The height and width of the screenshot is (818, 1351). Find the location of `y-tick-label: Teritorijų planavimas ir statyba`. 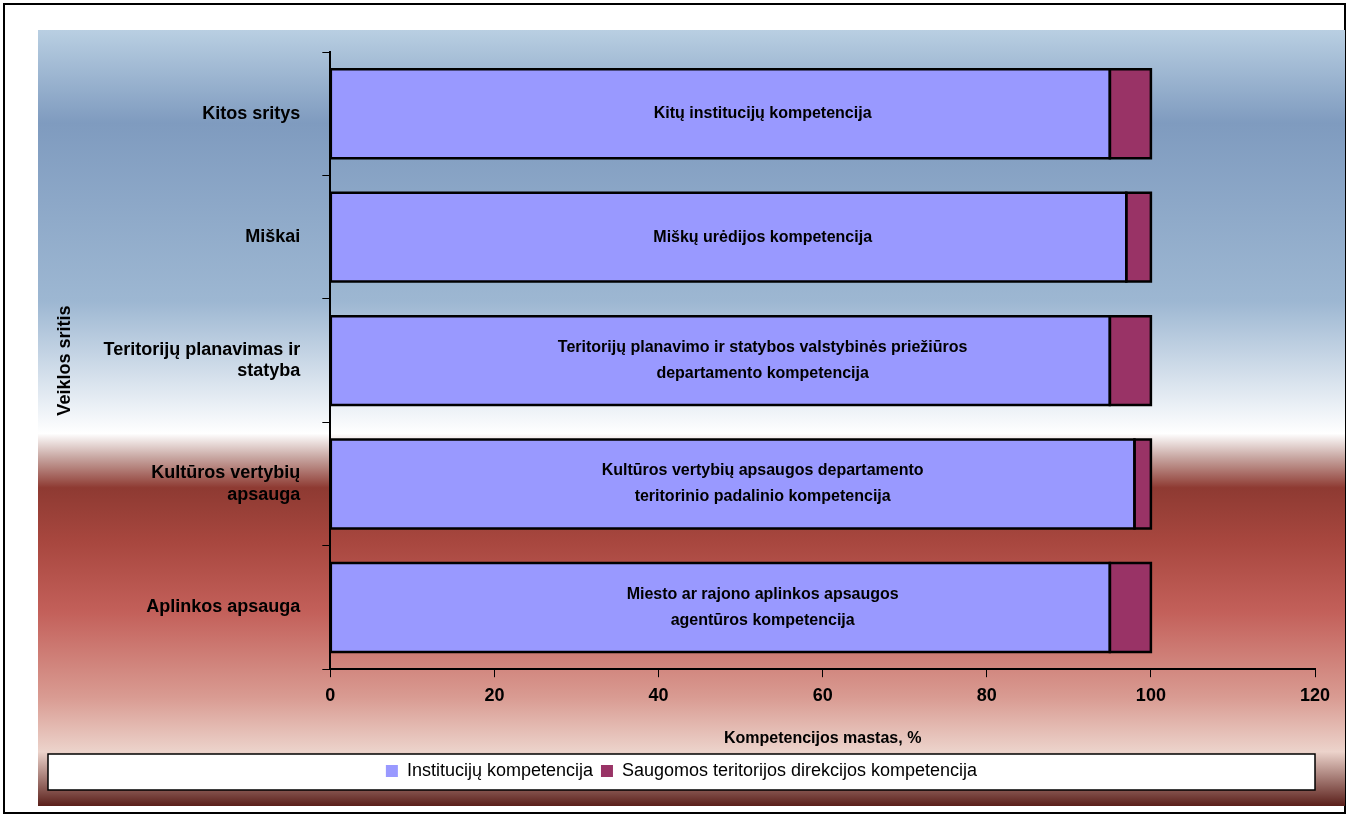

y-tick-label: Teritorijų planavimas ir statyba is located at coordinates (202, 359).